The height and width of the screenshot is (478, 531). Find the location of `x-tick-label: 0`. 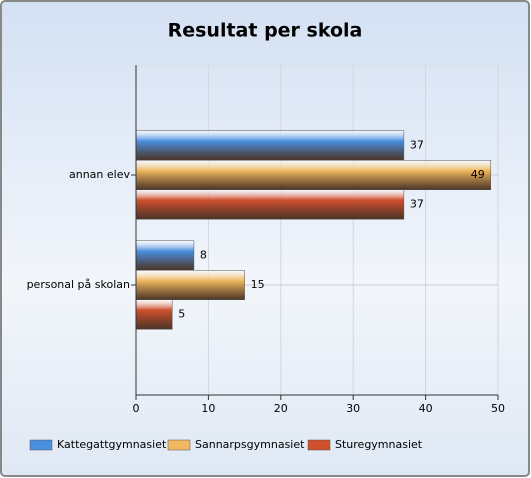

x-tick-label: 0 is located at coordinates (136, 408).